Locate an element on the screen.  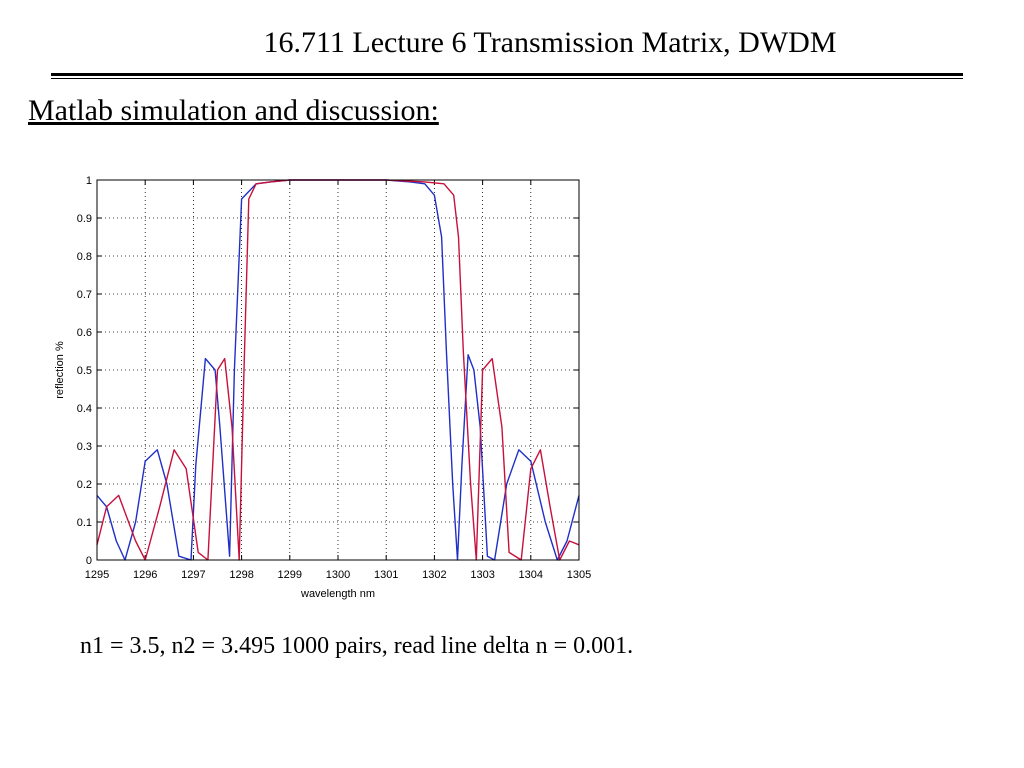
title-rule-thick is located at coordinates (507, 74).